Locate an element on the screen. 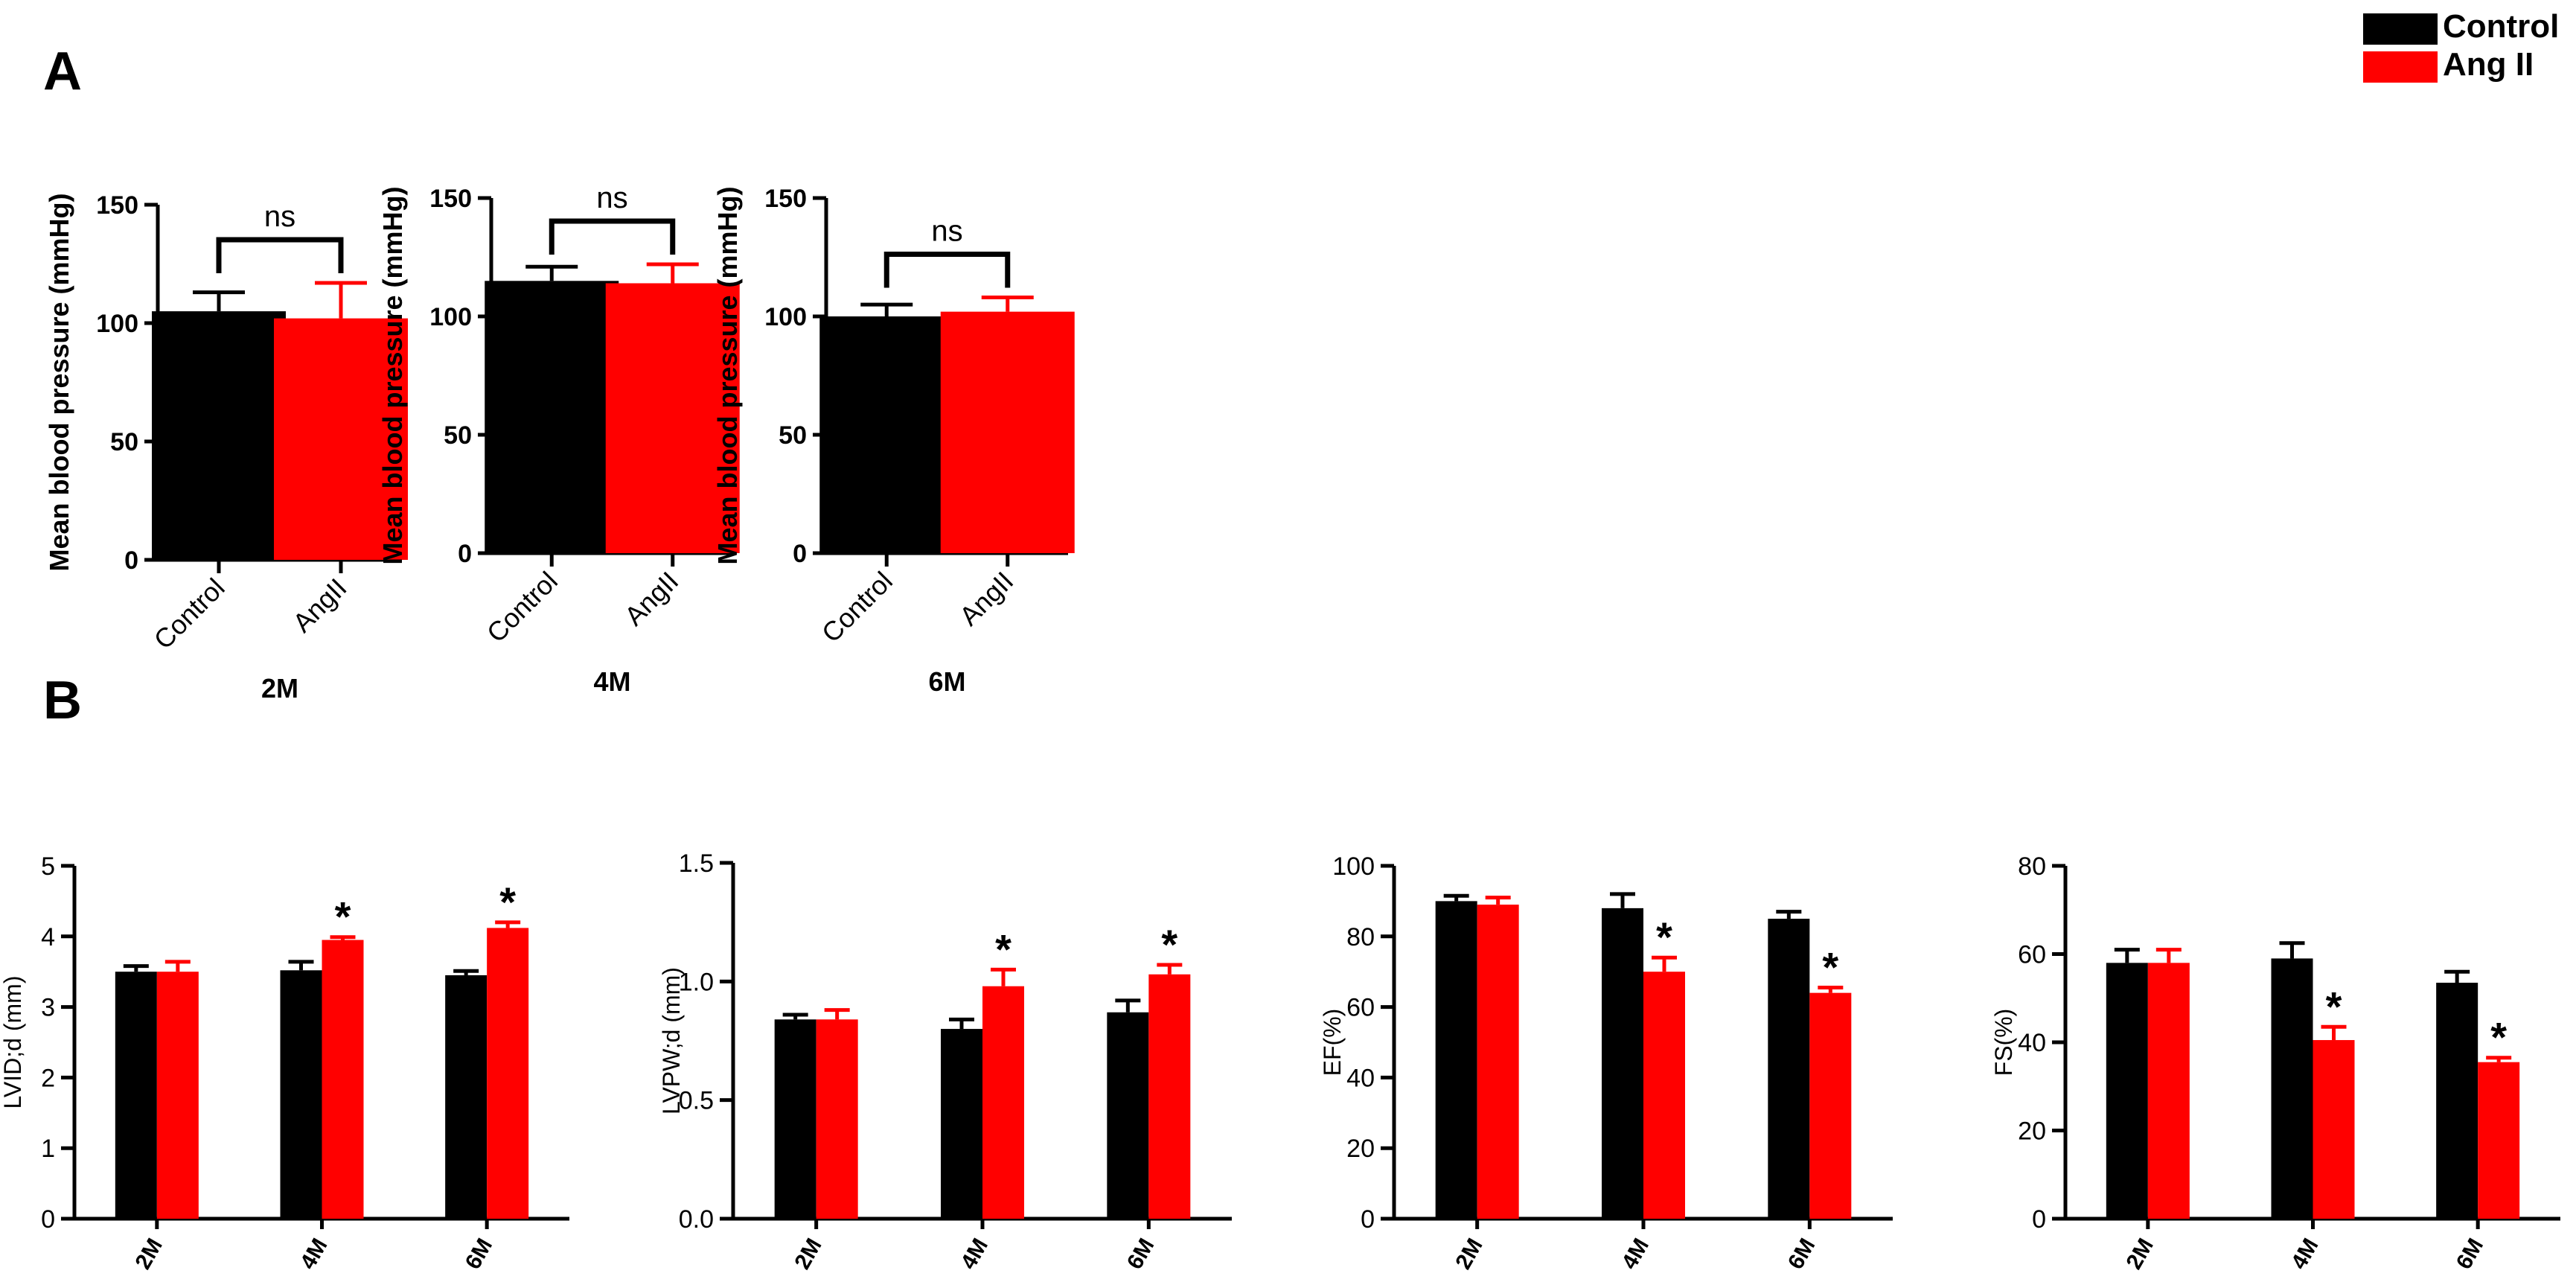 This screenshot has width=2576, height=1282. y-tick-label: 3 is located at coordinates (48, 1008).